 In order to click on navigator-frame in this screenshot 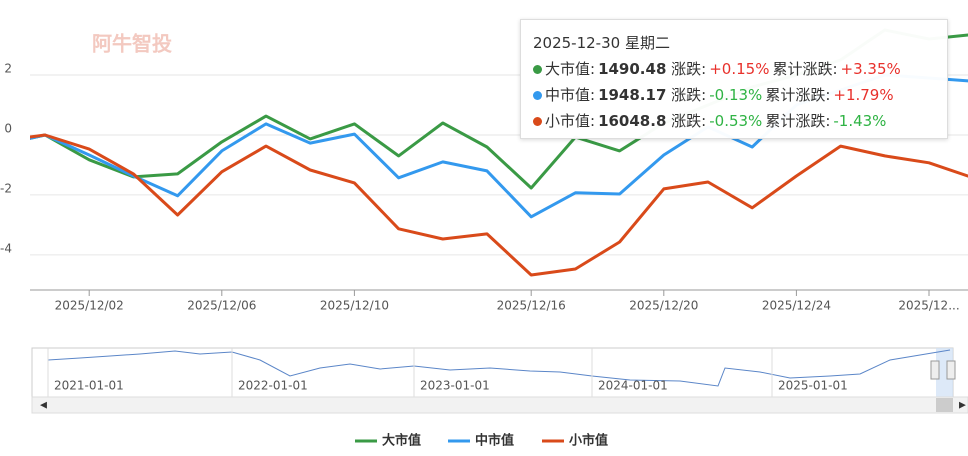, I will do `click(492, 372)`.